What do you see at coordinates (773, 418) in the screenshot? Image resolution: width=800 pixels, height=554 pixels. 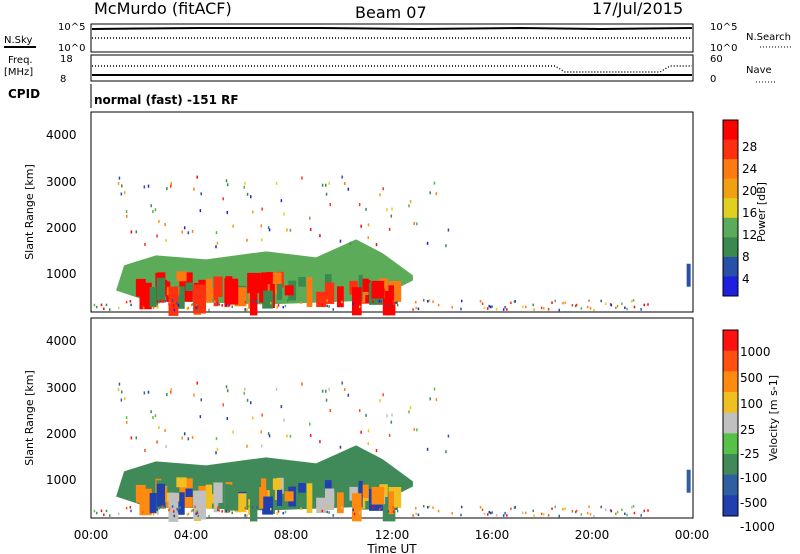 I see `velocity-colorbar-label: Velocity [m s-1]` at bounding box center [773, 418].